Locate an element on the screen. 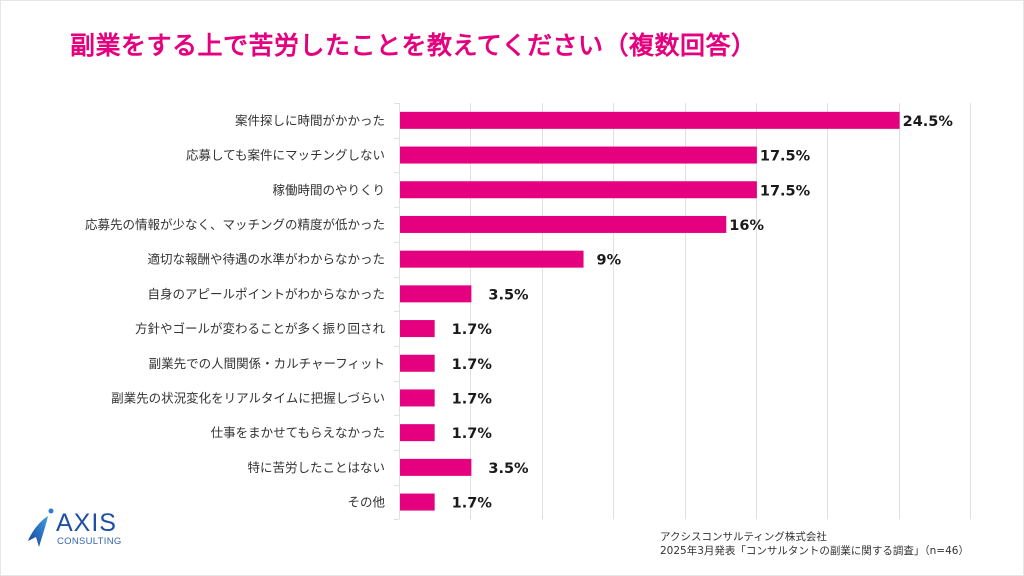 Image resolution: width=1024 pixels, height=576 pixels. category-label: 方針やゴールが変わることが多く振り回され is located at coordinates (260, 328).